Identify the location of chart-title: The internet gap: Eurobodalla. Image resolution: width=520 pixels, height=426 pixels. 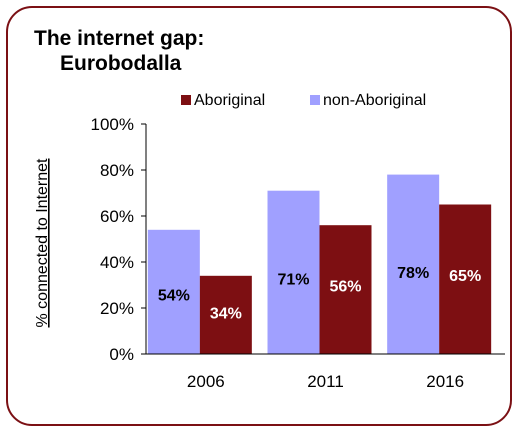
(119, 51).